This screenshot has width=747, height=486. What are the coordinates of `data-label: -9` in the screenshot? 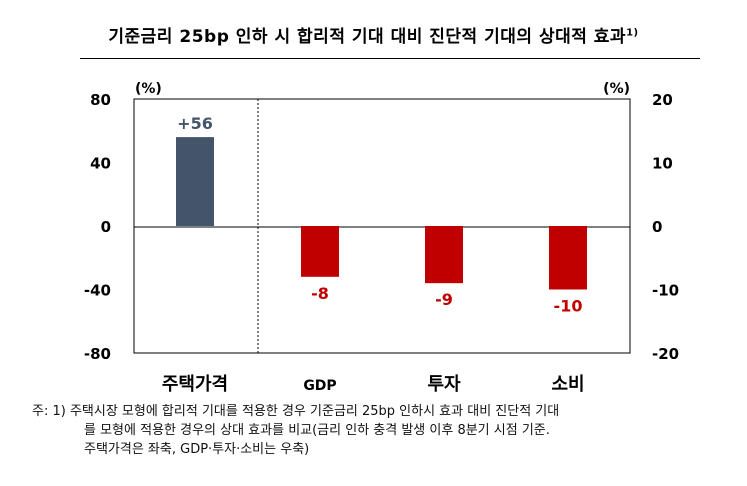 It's located at (444, 299).